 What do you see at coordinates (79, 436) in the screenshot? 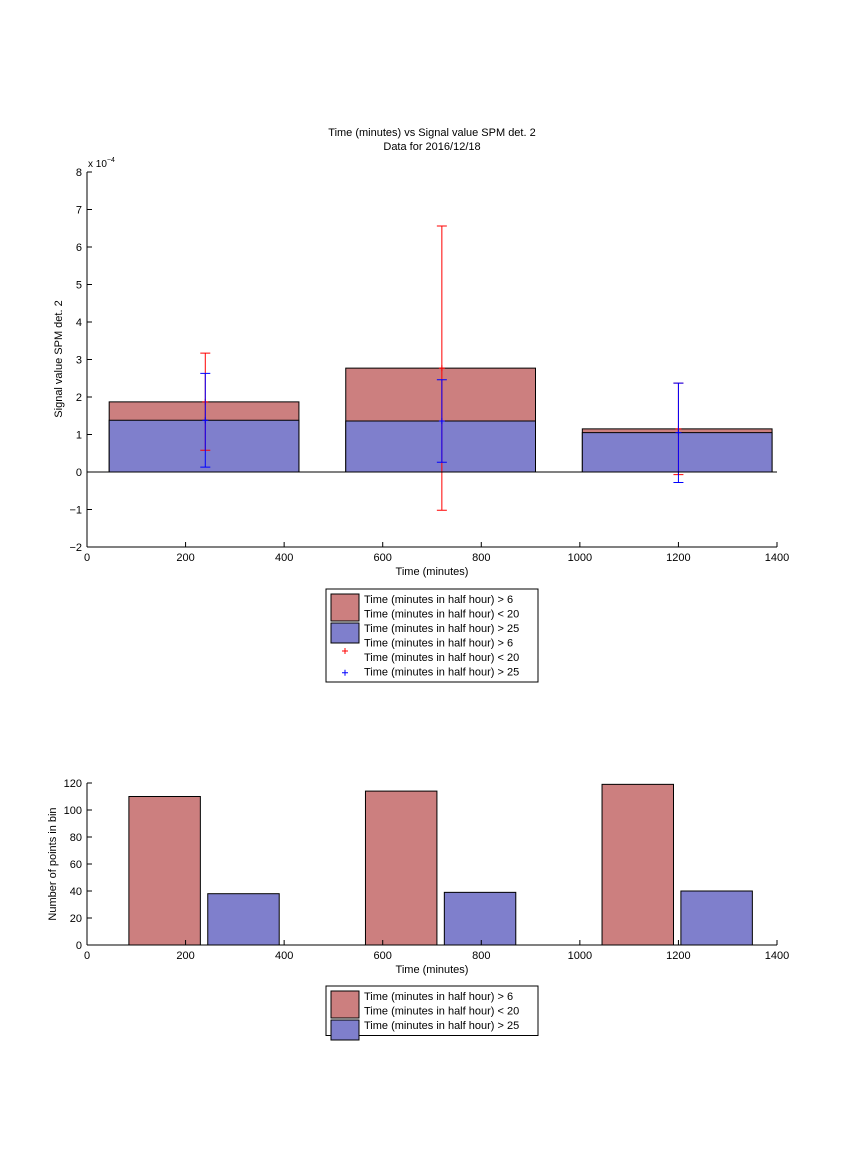
I see `y-tick-label: 1` at bounding box center [79, 436].